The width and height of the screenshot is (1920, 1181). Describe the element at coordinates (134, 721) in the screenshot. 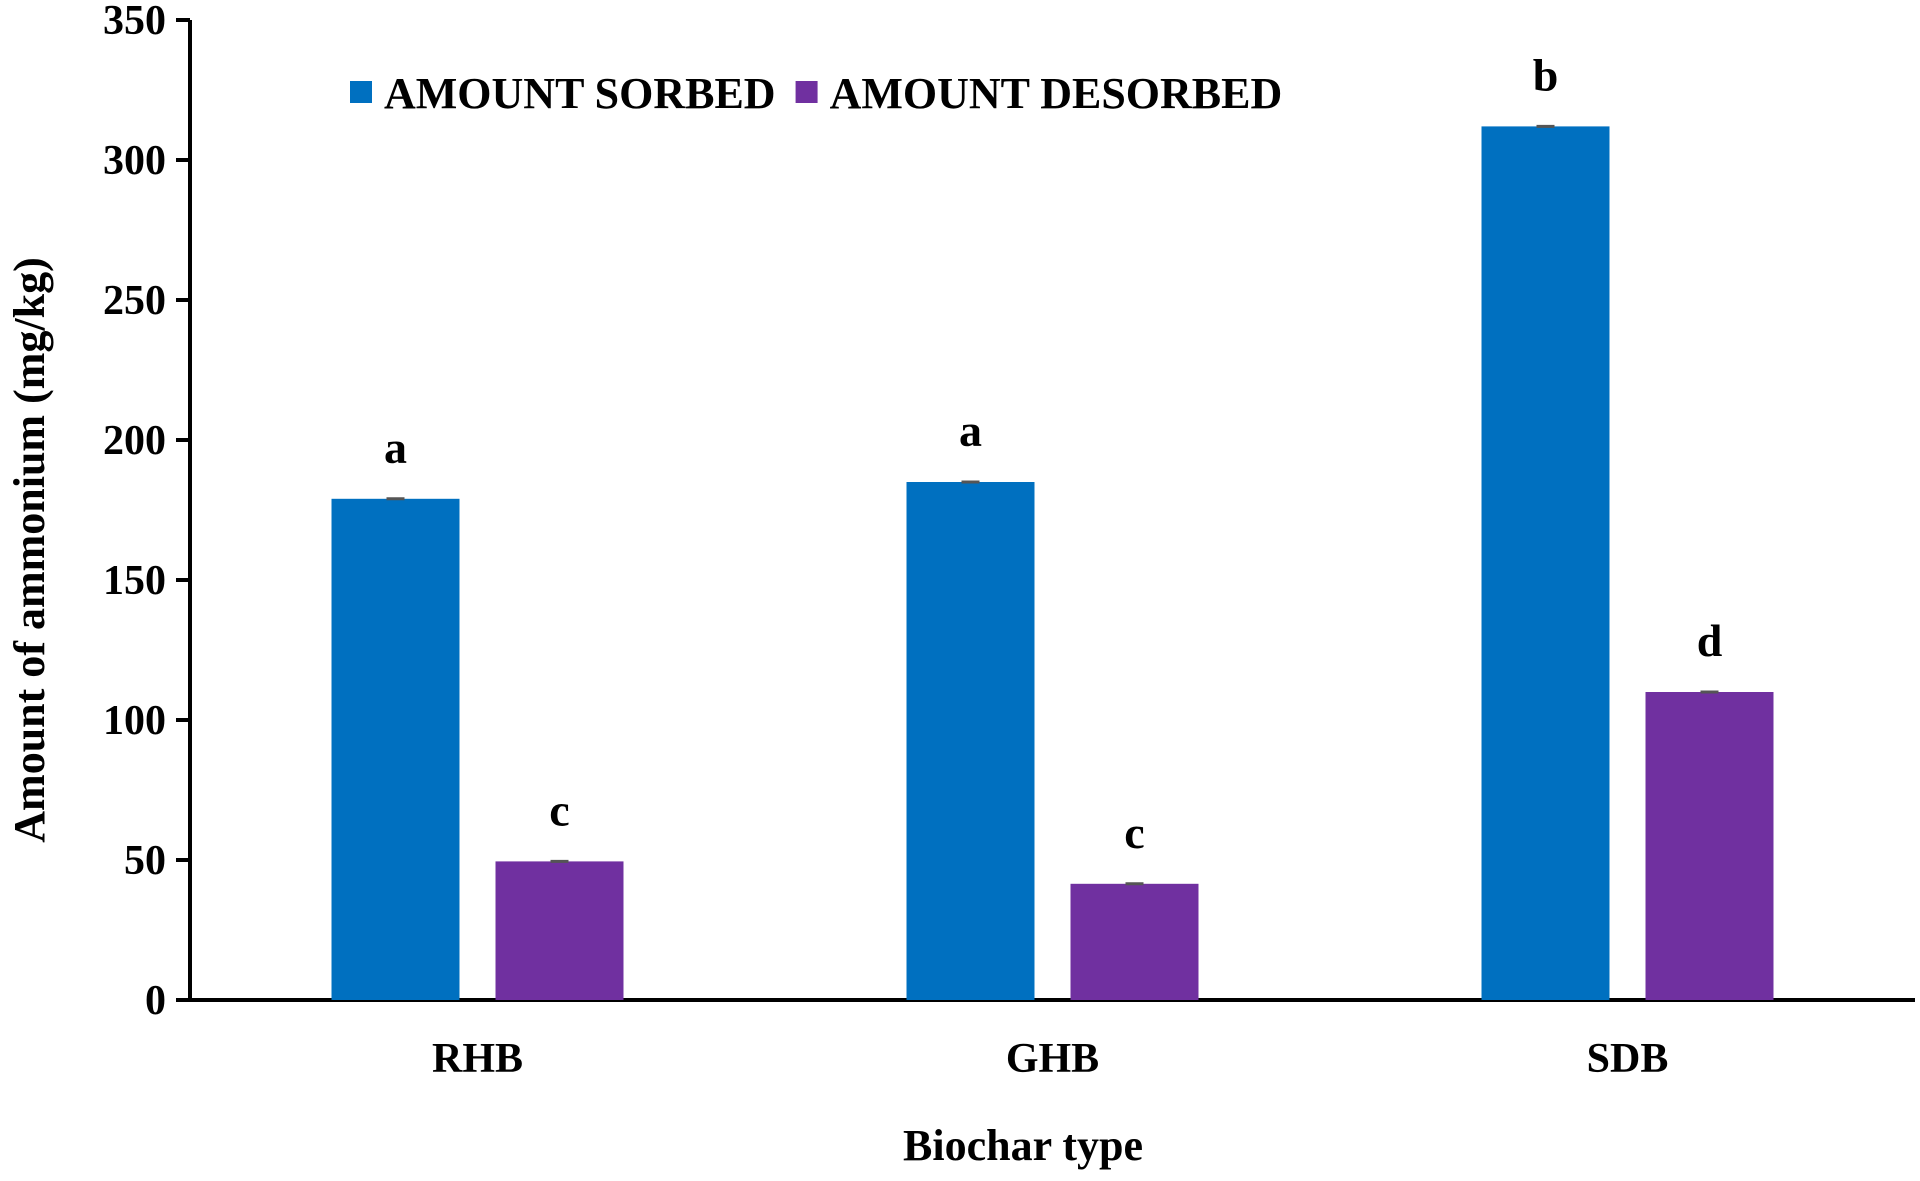

I see `y-tick-label: 100` at that location.